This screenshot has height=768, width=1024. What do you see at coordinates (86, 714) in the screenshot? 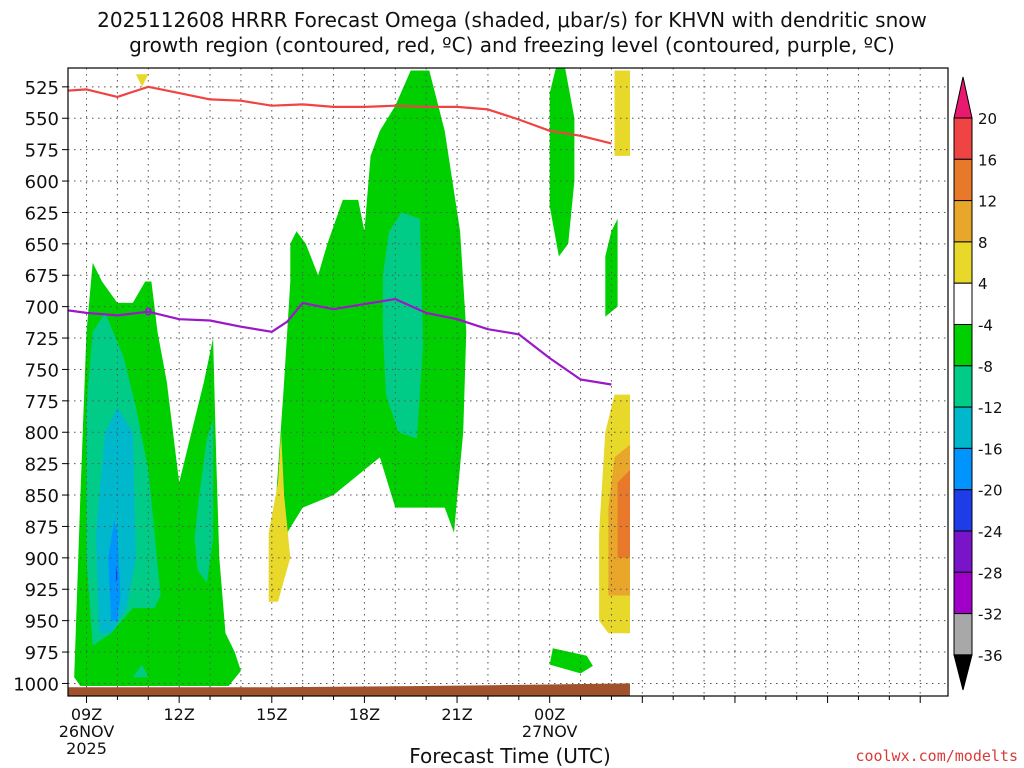
I see `x-tick-label: 09Z` at bounding box center [86, 714].